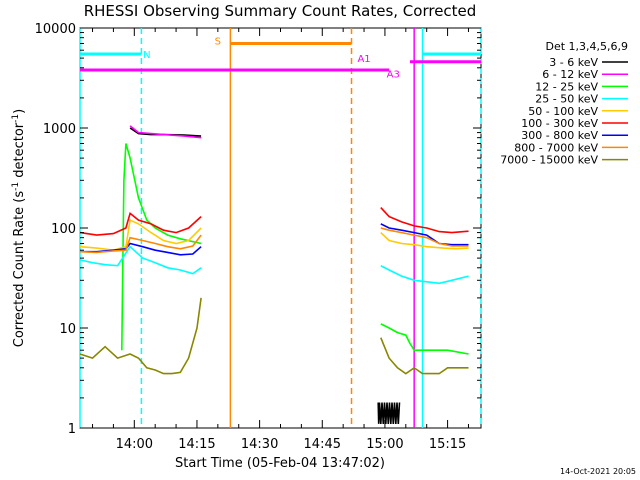 The image size is (640, 480). What do you see at coordinates (570, 74) in the screenshot?
I see `legend-label: 6 - 12 keV` at bounding box center [570, 74].